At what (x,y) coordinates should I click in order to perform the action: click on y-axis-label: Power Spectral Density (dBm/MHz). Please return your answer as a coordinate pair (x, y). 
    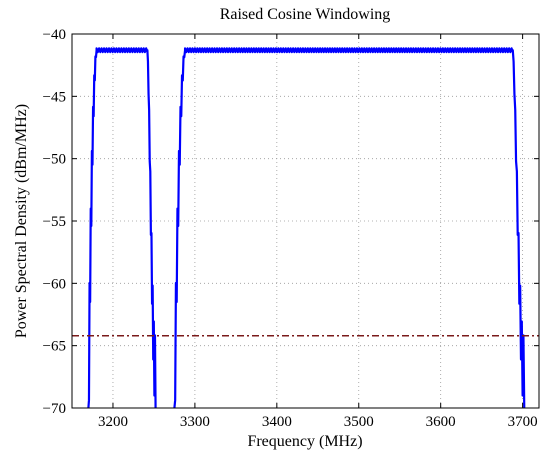
    Looking at the image, I should click on (21, 221).